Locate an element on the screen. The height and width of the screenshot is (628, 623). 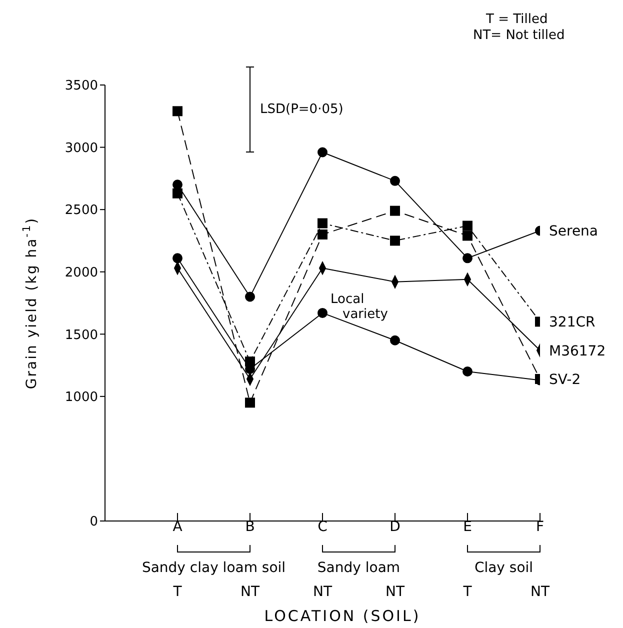
y-tick-label: 3500 is located at coordinates (81, 86).